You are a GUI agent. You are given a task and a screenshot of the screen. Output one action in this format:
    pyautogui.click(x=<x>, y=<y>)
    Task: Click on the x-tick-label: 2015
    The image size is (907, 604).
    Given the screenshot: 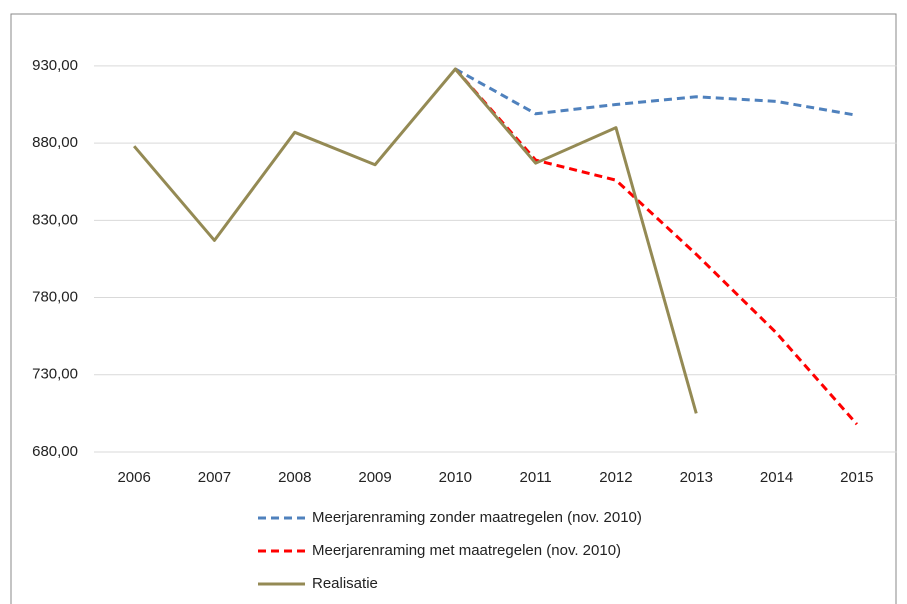 What is the action you would take?
    pyautogui.click(x=856, y=477)
    